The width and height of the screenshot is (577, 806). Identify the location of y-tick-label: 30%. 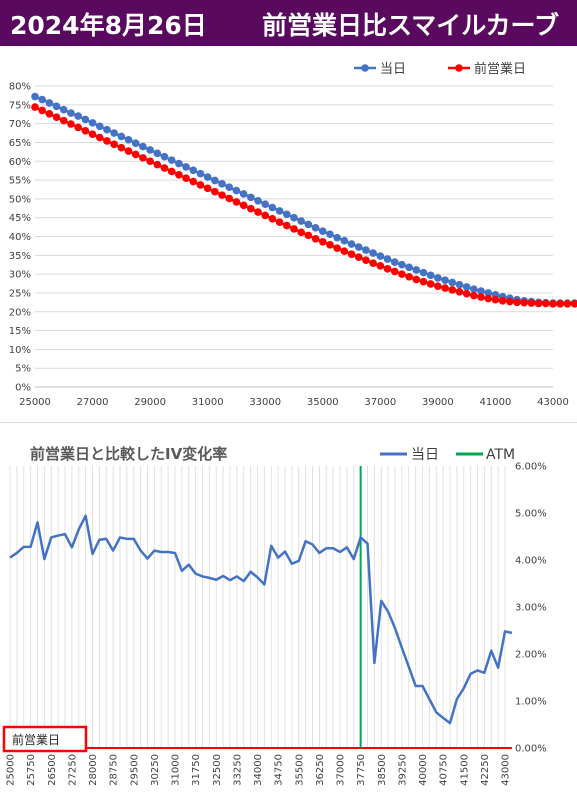
(20, 275).